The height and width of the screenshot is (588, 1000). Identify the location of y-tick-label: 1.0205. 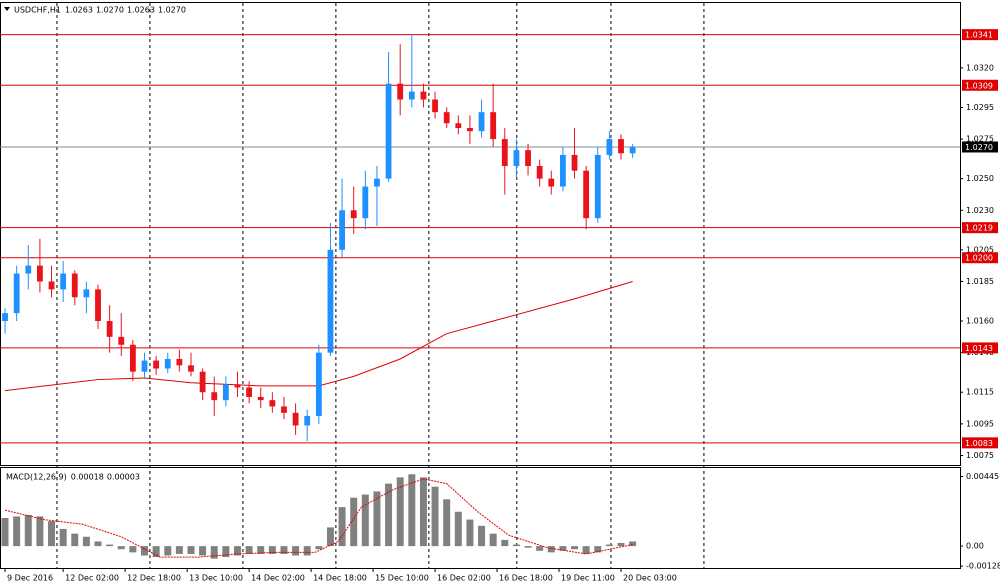
(980, 249).